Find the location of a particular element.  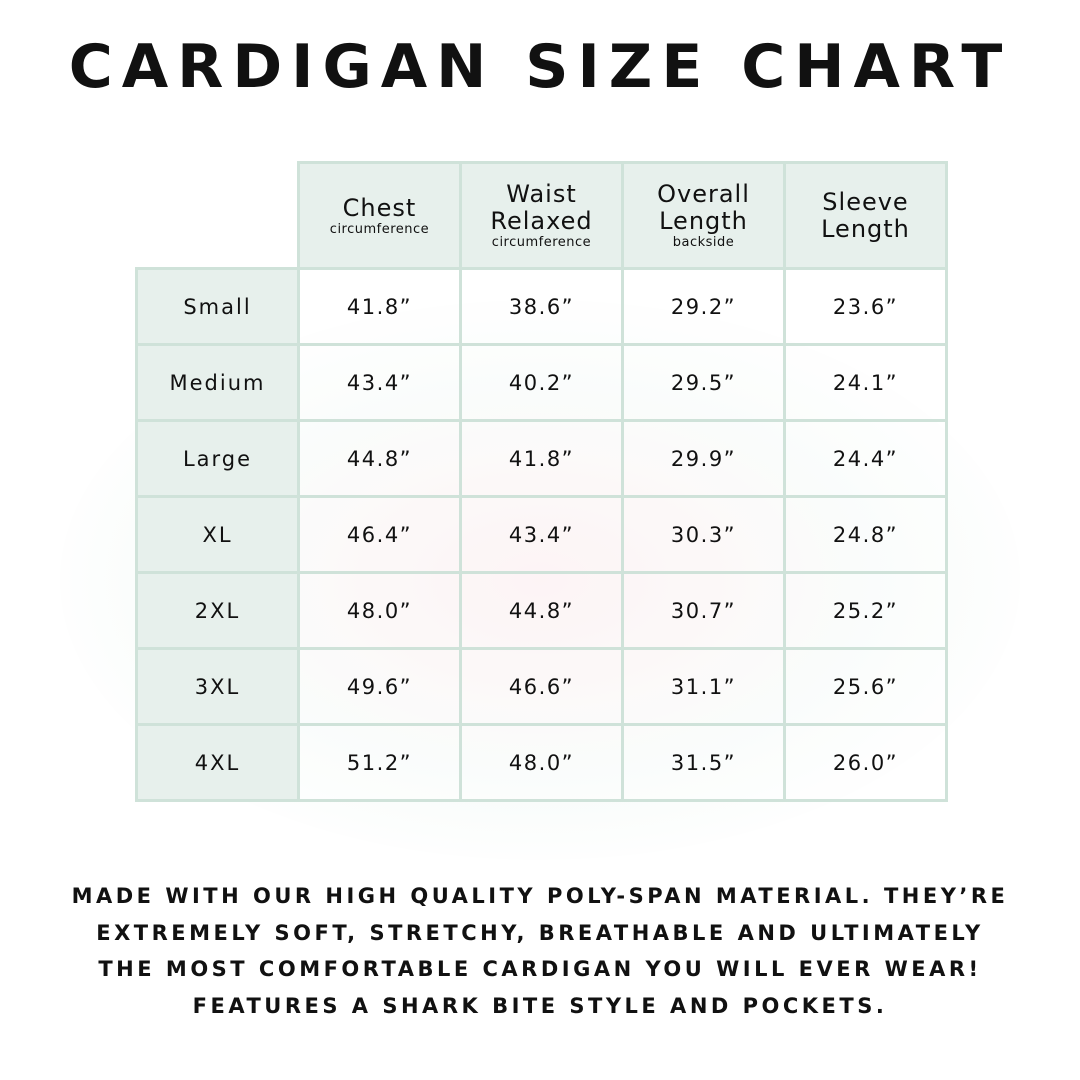

table-row: 4XL 51.2” 48.0” 31.5” 26.0” is located at coordinates (541, 762).